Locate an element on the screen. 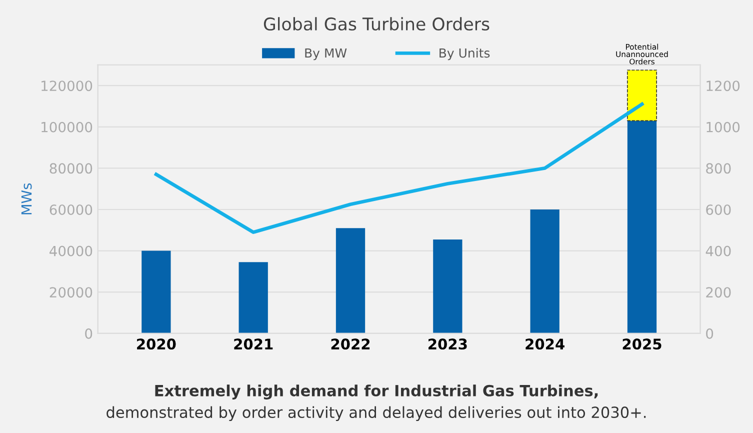 Image resolution: width=753 pixels, height=433 pixels. y2-tick-label: 800 is located at coordinates (718, 168).